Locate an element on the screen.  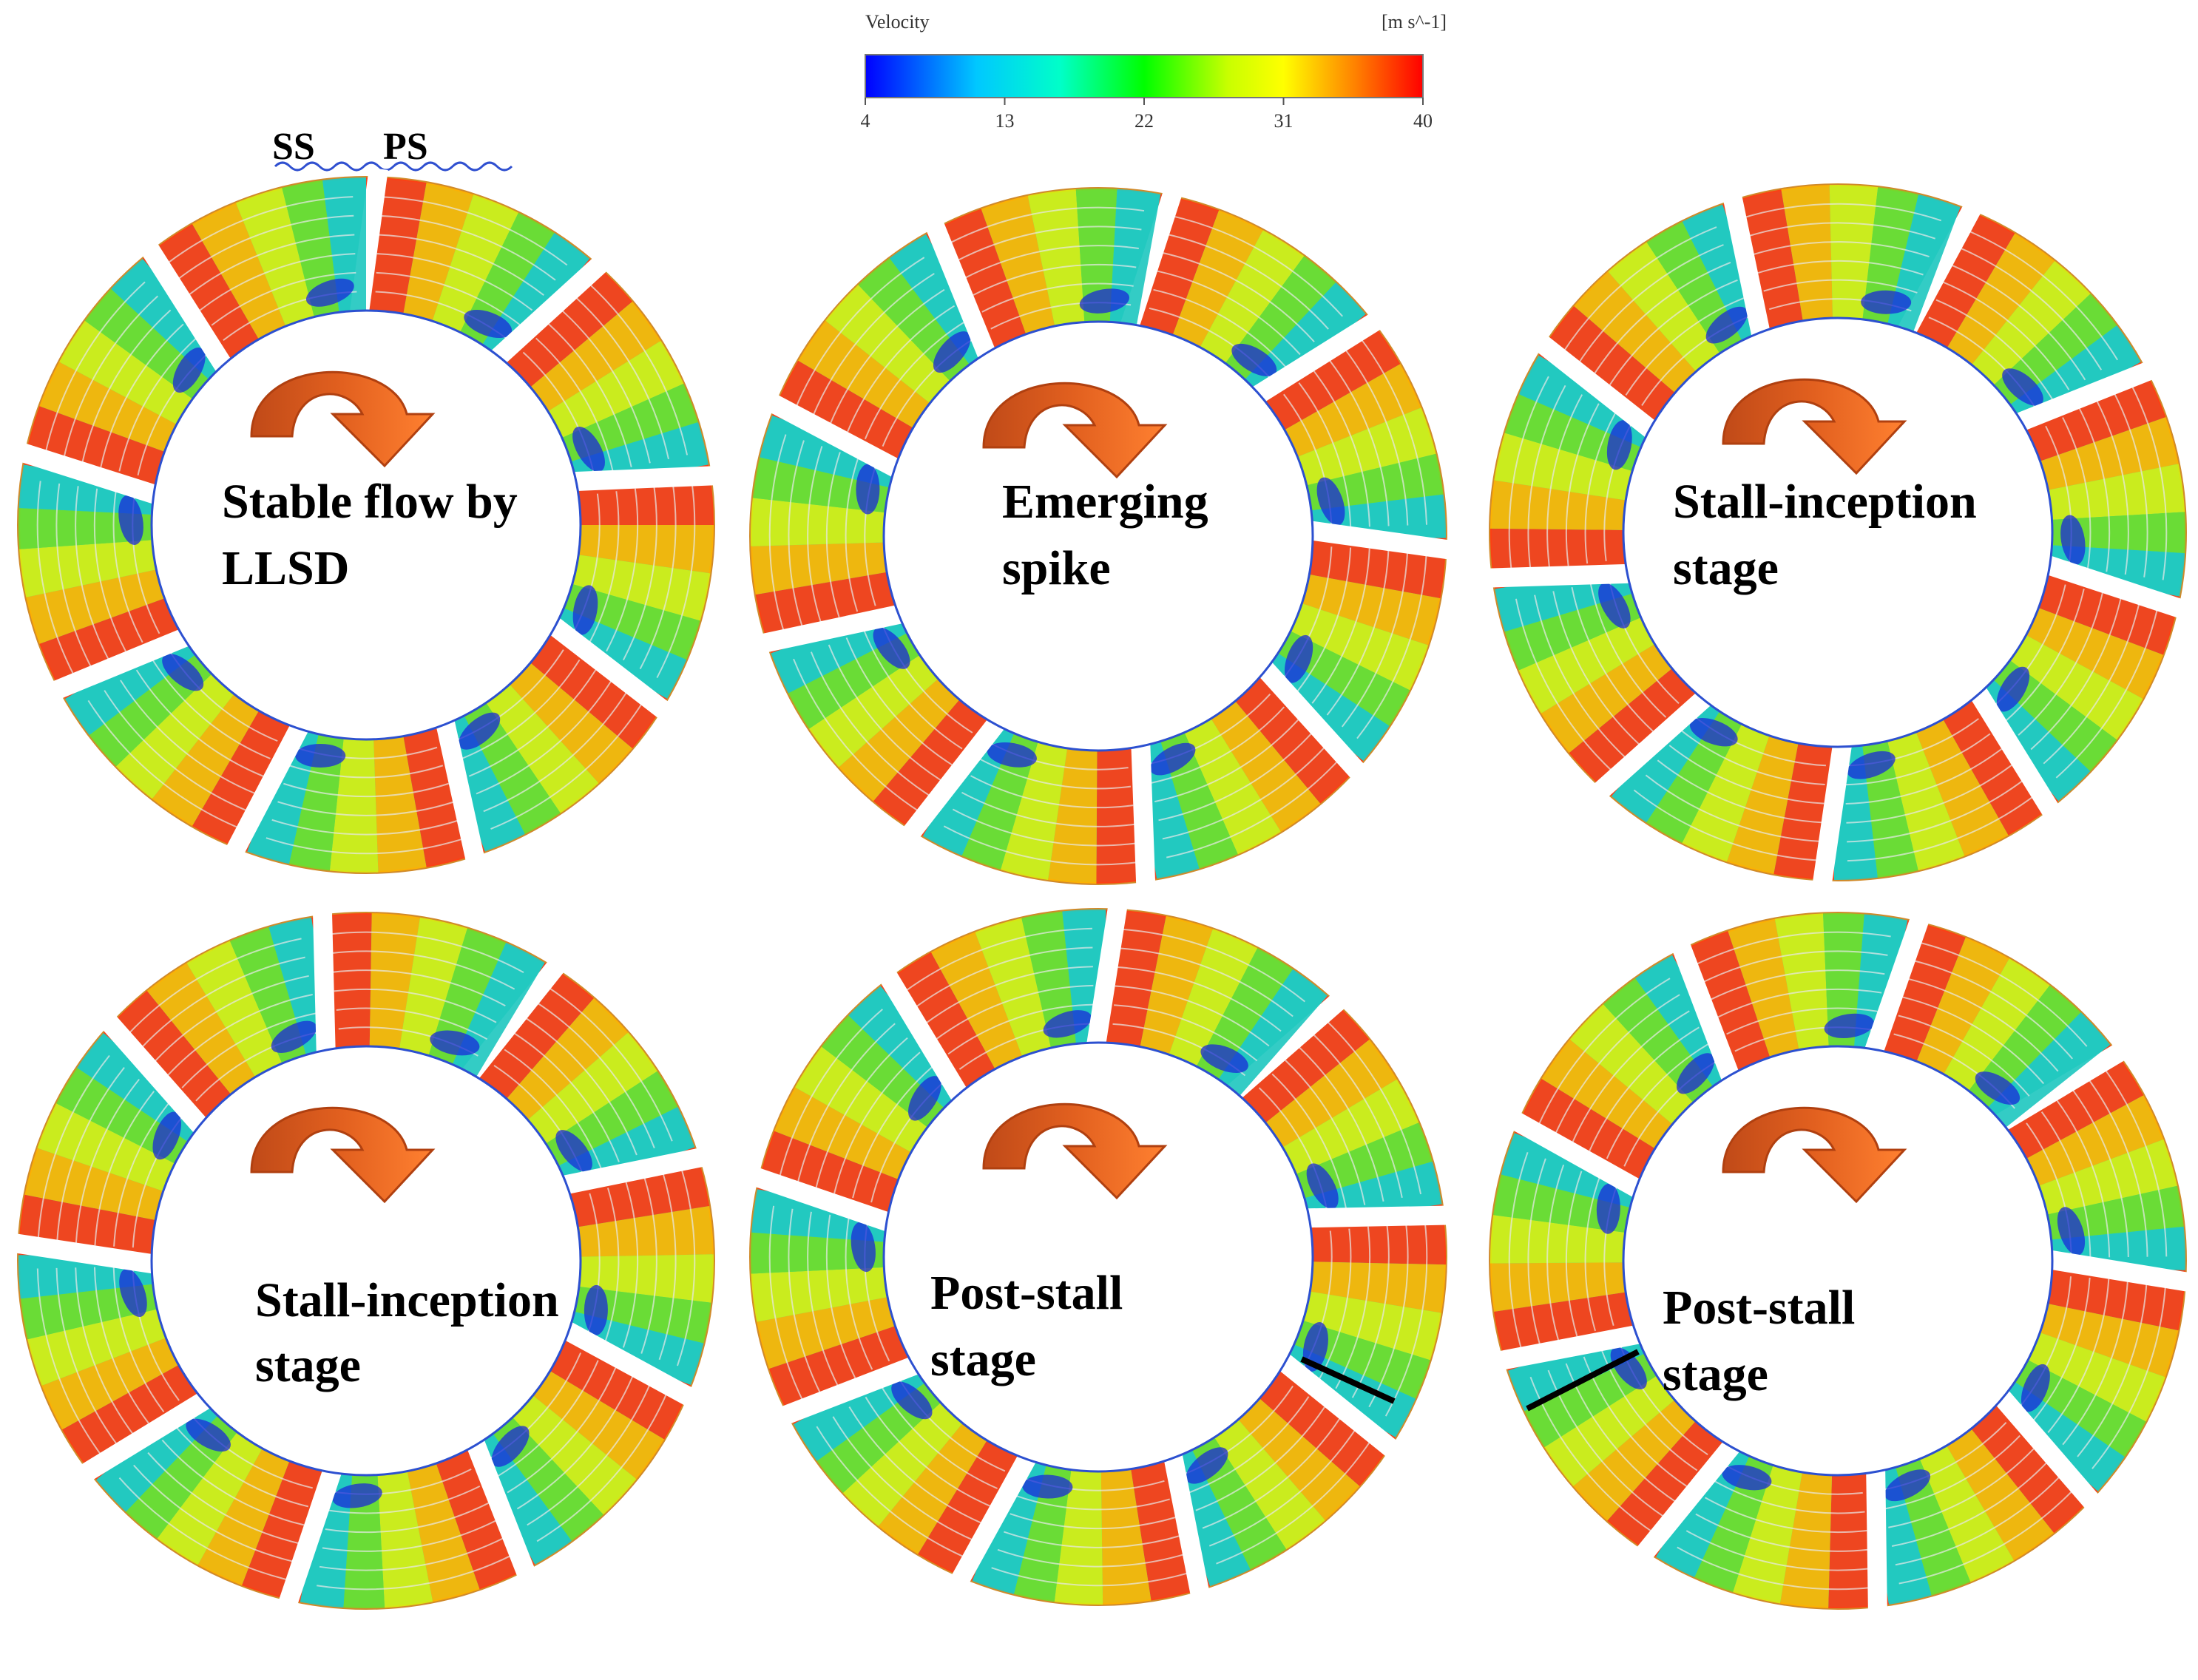
flow-panel: Emerging spike is located at coordinates (1102, 537).